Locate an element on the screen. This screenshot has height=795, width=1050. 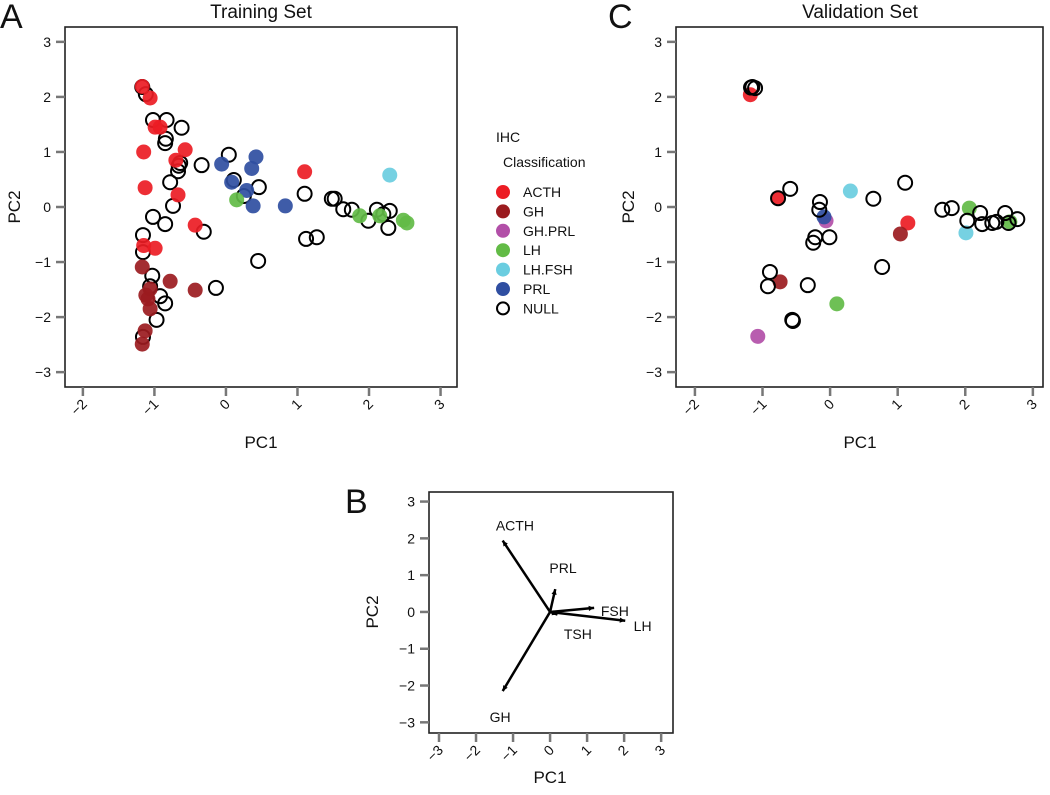
loading-label-lh: LH is located at coordinates (643, 626).